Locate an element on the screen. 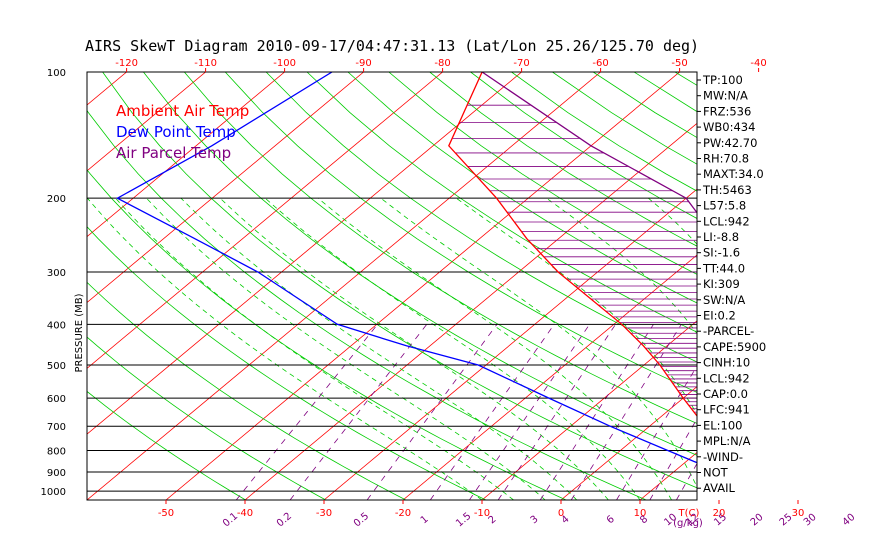 This screenshot has height=560, width=870. pressure-tick-label: 100 is located at coordinates (56, 73).